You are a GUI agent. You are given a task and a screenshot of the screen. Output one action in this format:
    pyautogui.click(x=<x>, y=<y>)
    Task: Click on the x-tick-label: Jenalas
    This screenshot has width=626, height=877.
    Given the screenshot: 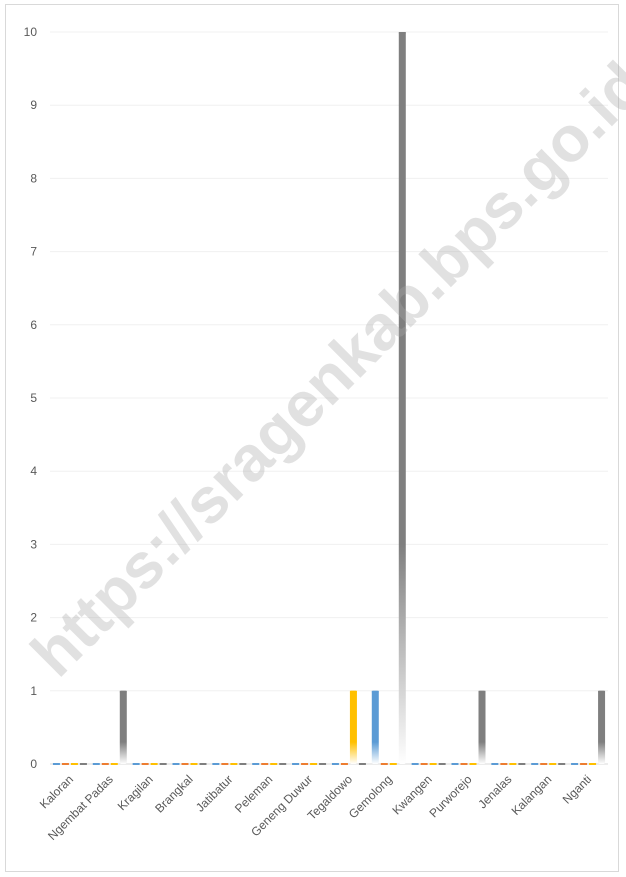 What is the action you would take?
    pyautogui.click(x=494, y=791)
    